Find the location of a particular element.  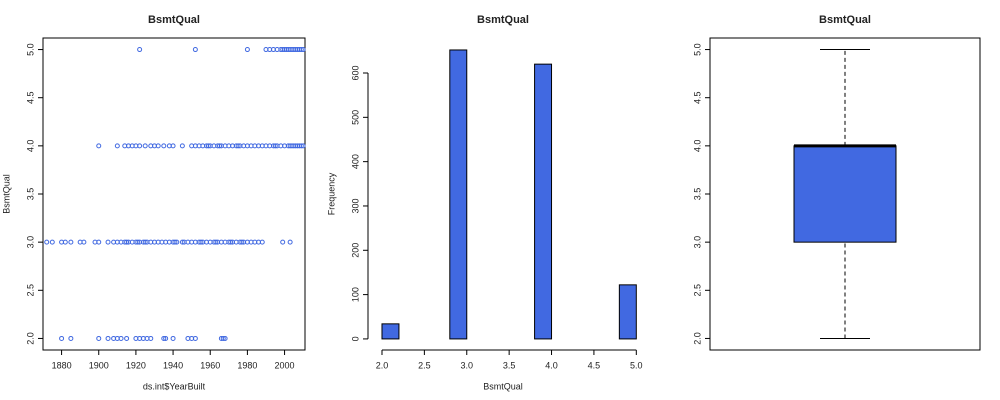

x-tick-label: 4.0 is located at coordinates (551, 365).